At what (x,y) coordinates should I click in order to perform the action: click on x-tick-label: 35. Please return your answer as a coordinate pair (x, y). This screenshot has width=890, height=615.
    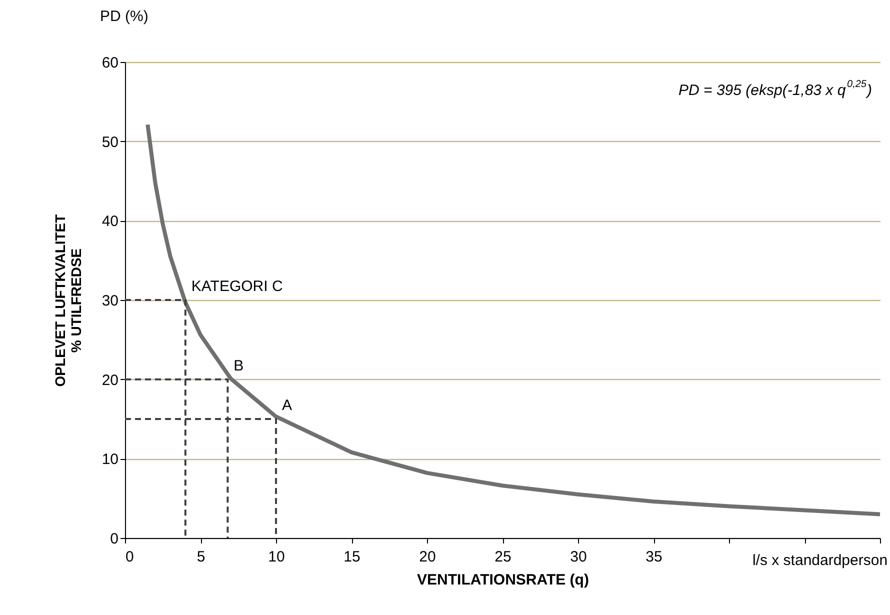
    Looking at the image, I should click on (654, 557).